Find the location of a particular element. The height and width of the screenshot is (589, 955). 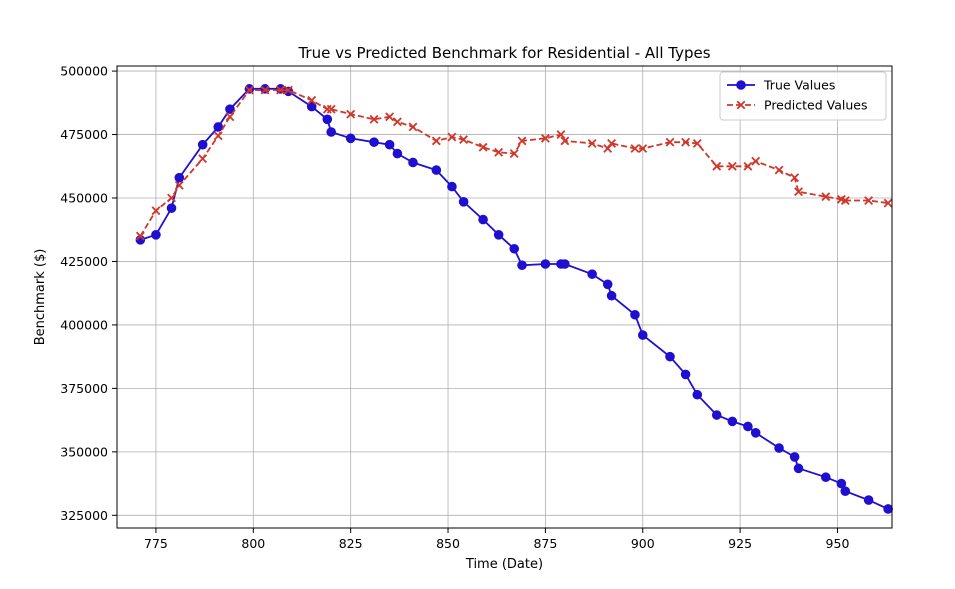

x-tick-label: 900 is located at coordinates (643, 543).